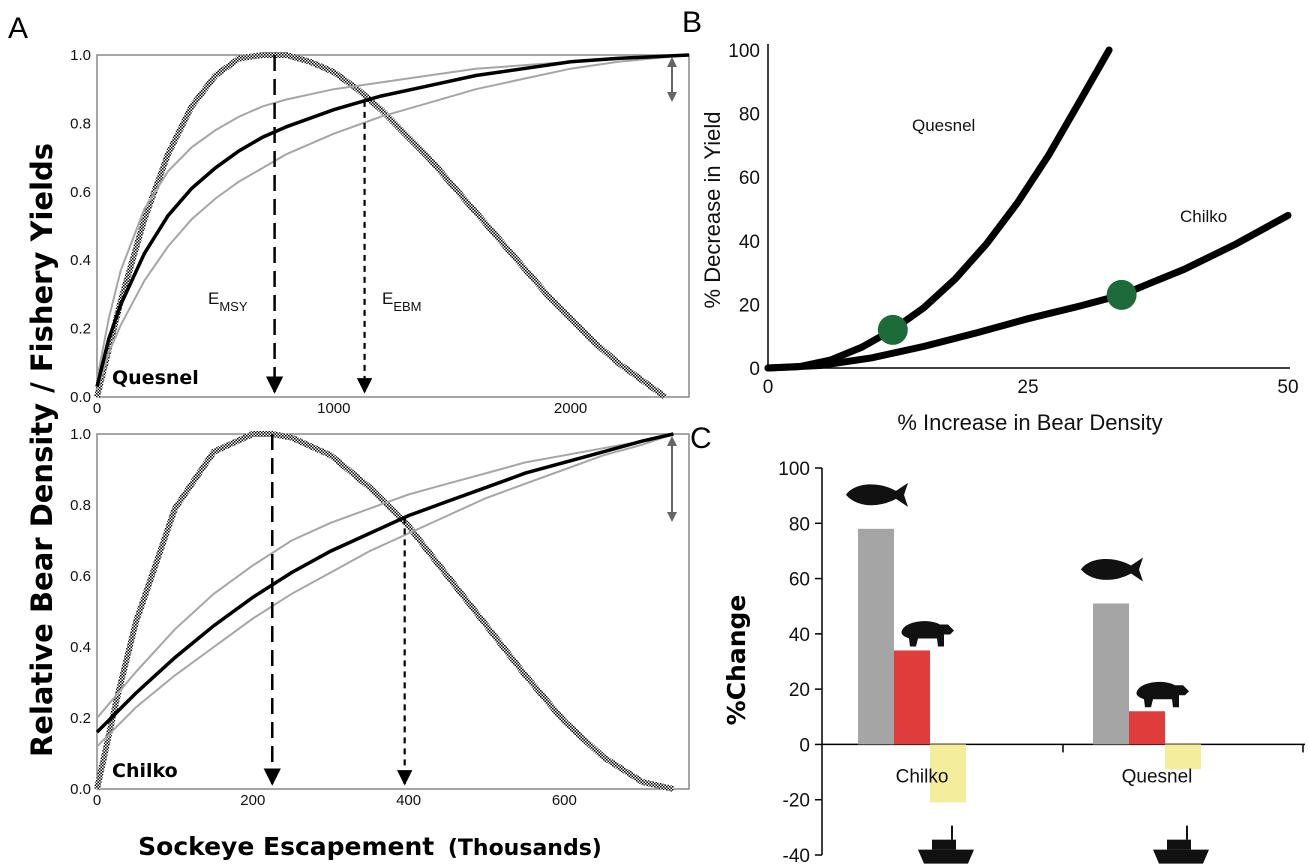  I want to click on series-label-quesnel: Quesnel, so click(943, 125).